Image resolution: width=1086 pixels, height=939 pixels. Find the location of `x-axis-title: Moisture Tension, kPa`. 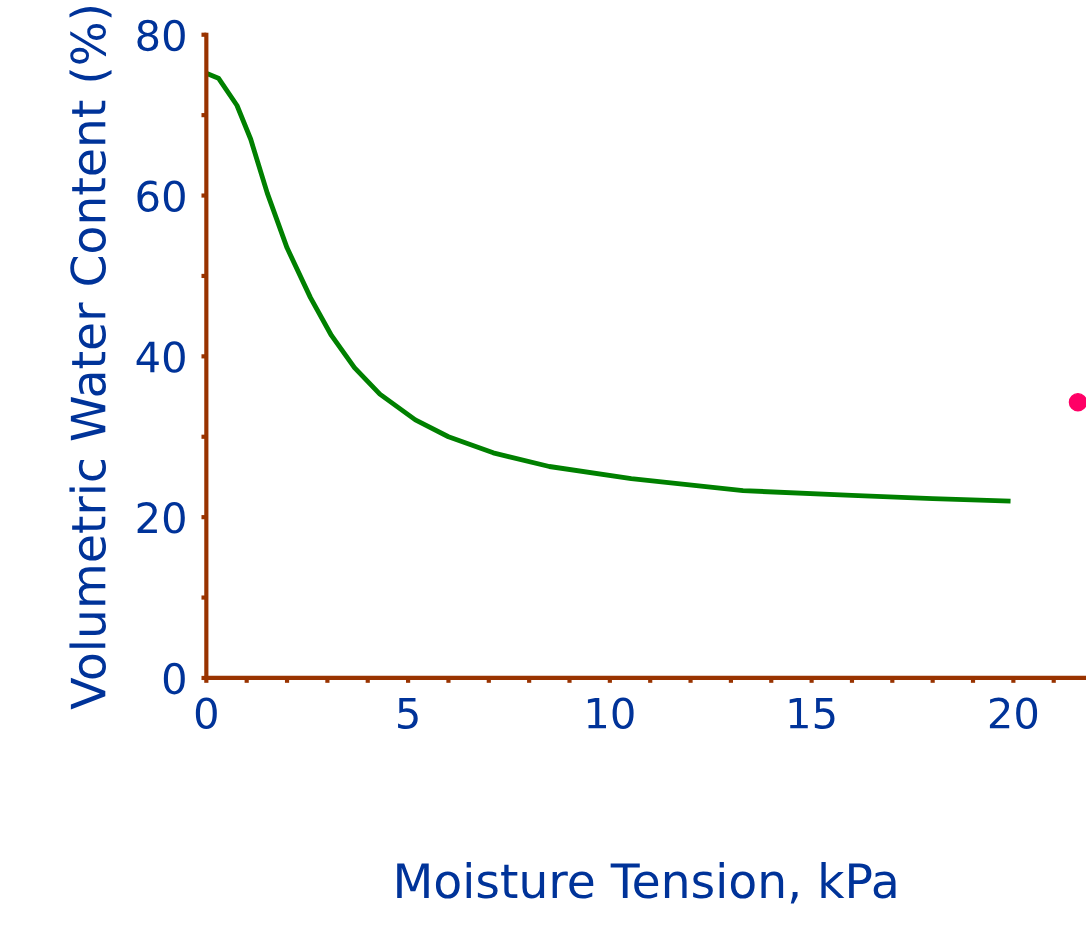

x-axis-title: Moisture Tension, kPa is located at coordinates (646, 883).